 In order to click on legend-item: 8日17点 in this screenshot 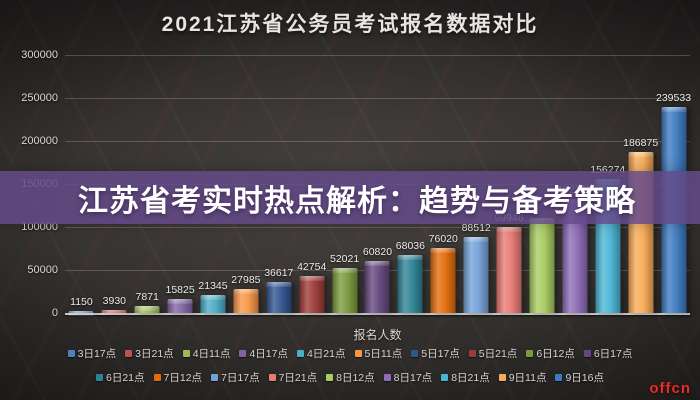, I will do `click(408, 377)`.